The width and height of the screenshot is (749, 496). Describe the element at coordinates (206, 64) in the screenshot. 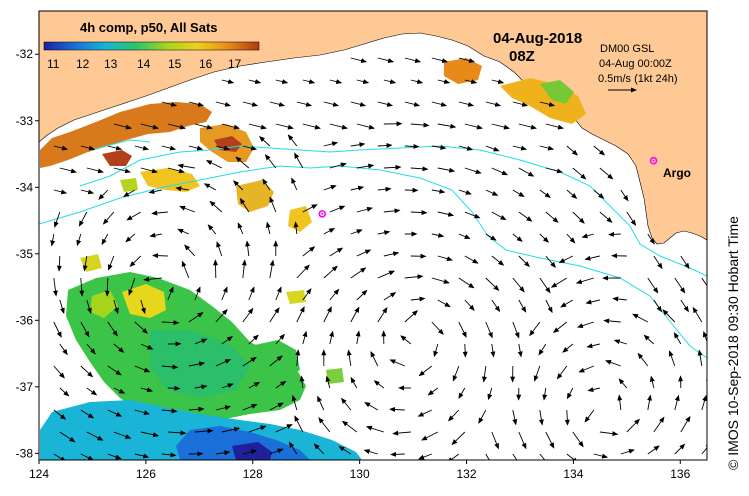

I see `colorbar-tick-label: 16` at that location.